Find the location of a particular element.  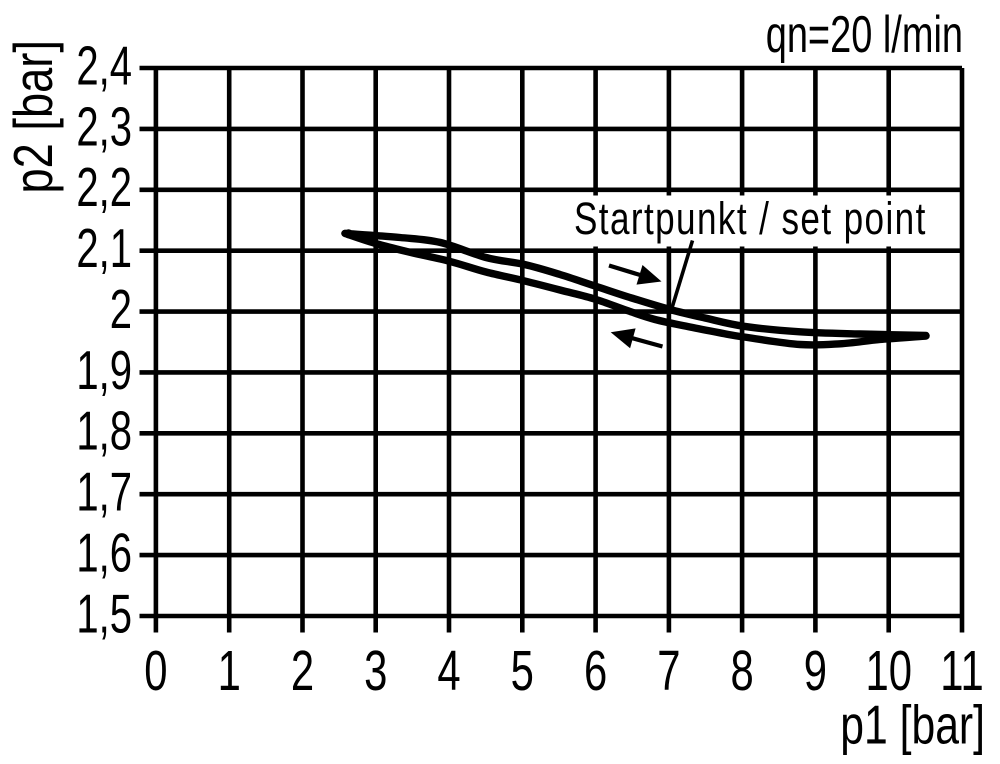

svg-text: 1,6 is located at coordinates (104, 554).